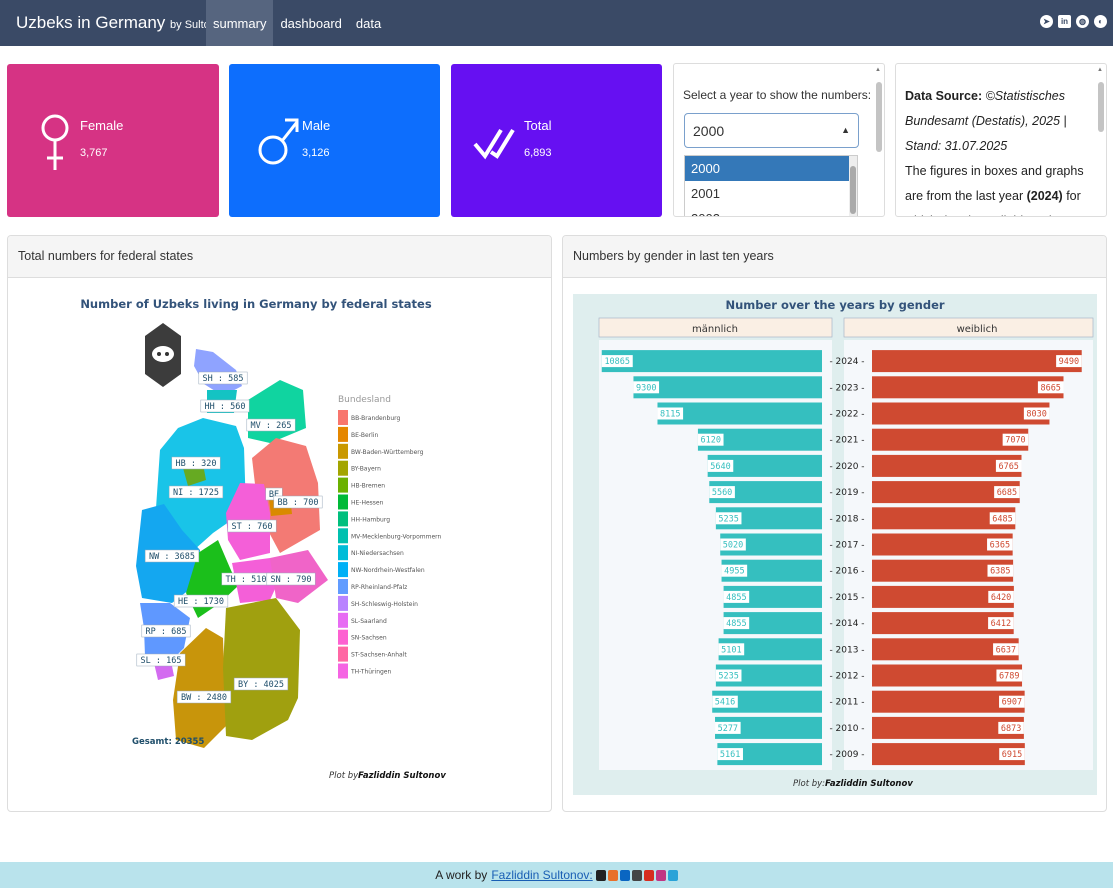  Describe the element at coordinates (1012, 755) in the screenshot. I see `female-value-label: 6915` at that location.